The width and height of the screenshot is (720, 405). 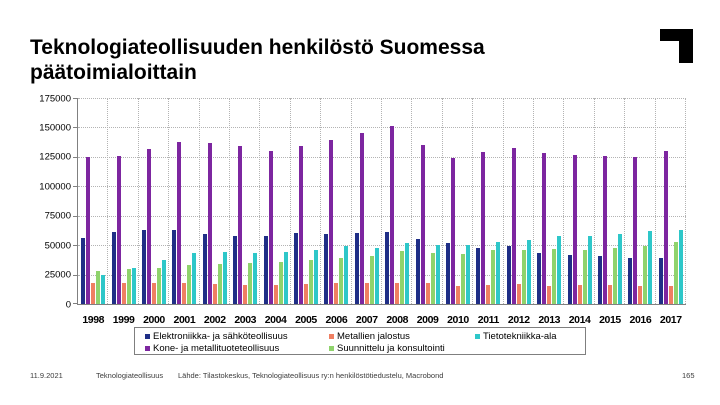 What do you see at coordinates (610, 320) in the screenshot?
I see `x-axis-tick-label: 2015` at bounding box center [610, 320].